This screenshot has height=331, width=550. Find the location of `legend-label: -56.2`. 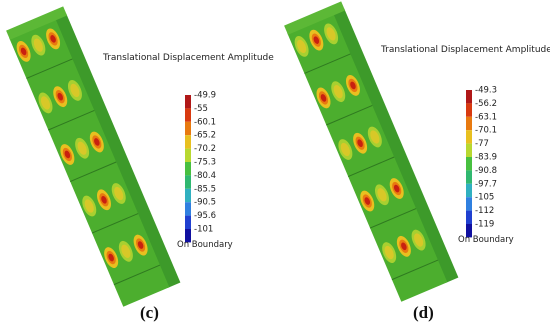

legend-label: -56.2 is located at coordinates (486, 104).